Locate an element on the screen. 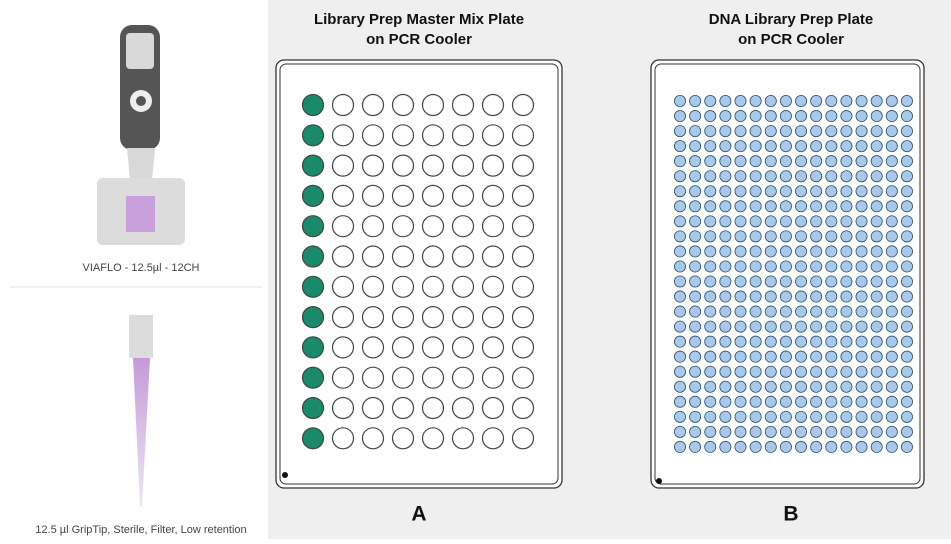  pipette-icon is located at coordinates (141, 135).